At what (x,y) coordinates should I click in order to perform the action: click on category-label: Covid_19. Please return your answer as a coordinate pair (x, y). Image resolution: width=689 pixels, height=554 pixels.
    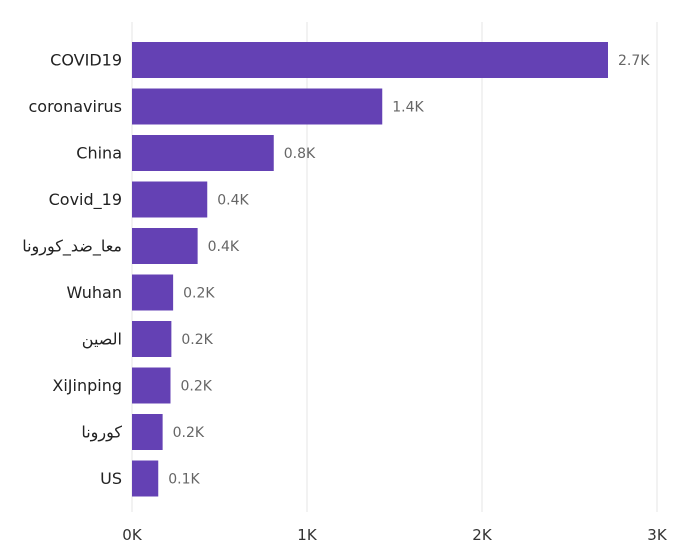
    Looking at the image, I should click on (85, 200).